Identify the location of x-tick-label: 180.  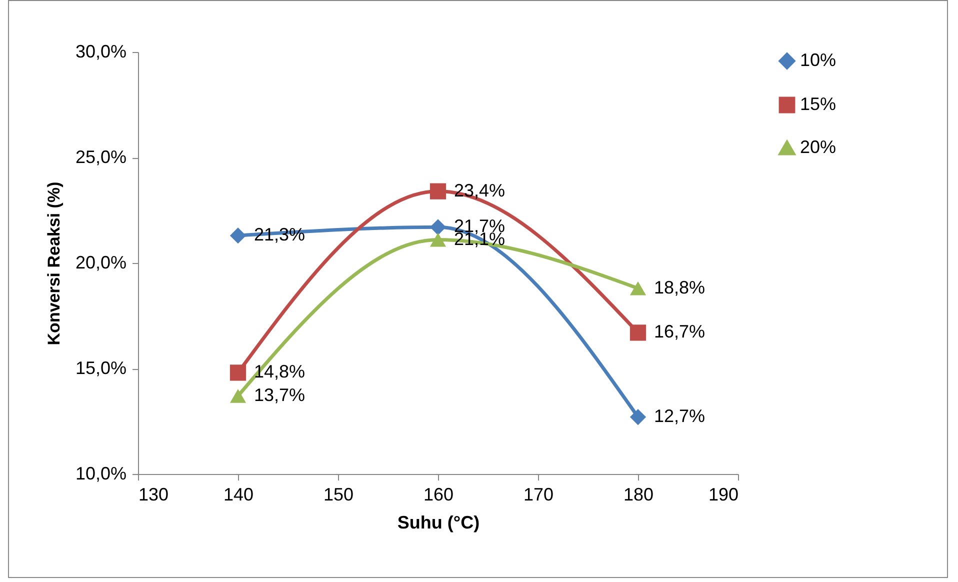
(638, 494).